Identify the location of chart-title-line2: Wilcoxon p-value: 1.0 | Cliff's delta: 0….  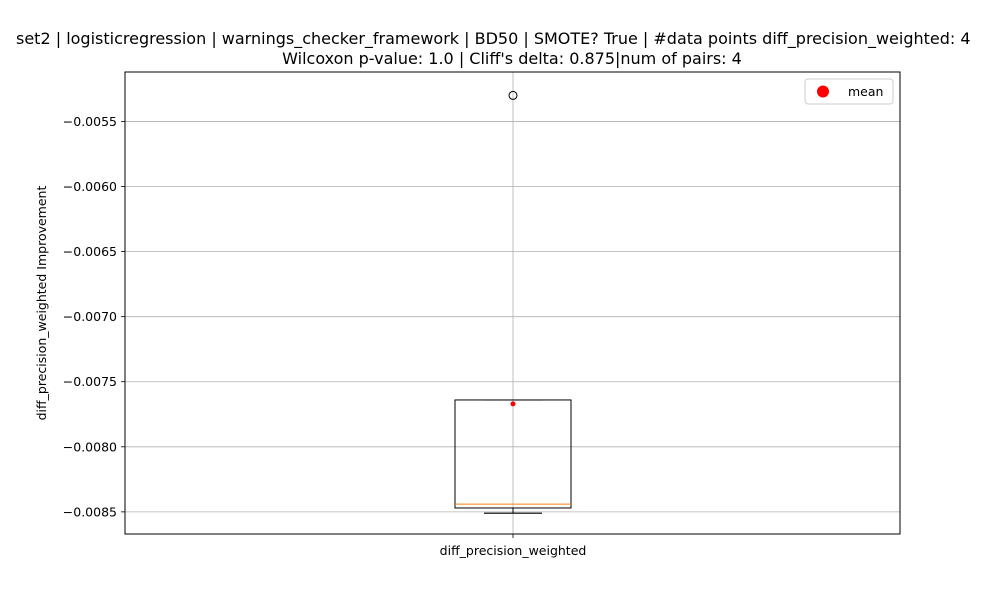
(512, 58).